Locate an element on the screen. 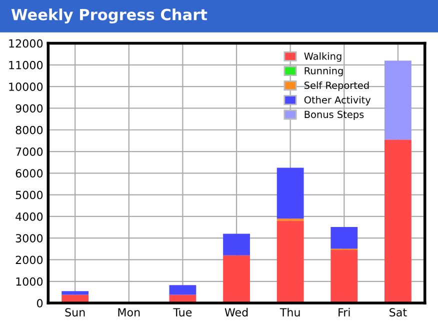 The image size is (438, 333). y-tick-label: 11000 is located at coordinates (26, 65).